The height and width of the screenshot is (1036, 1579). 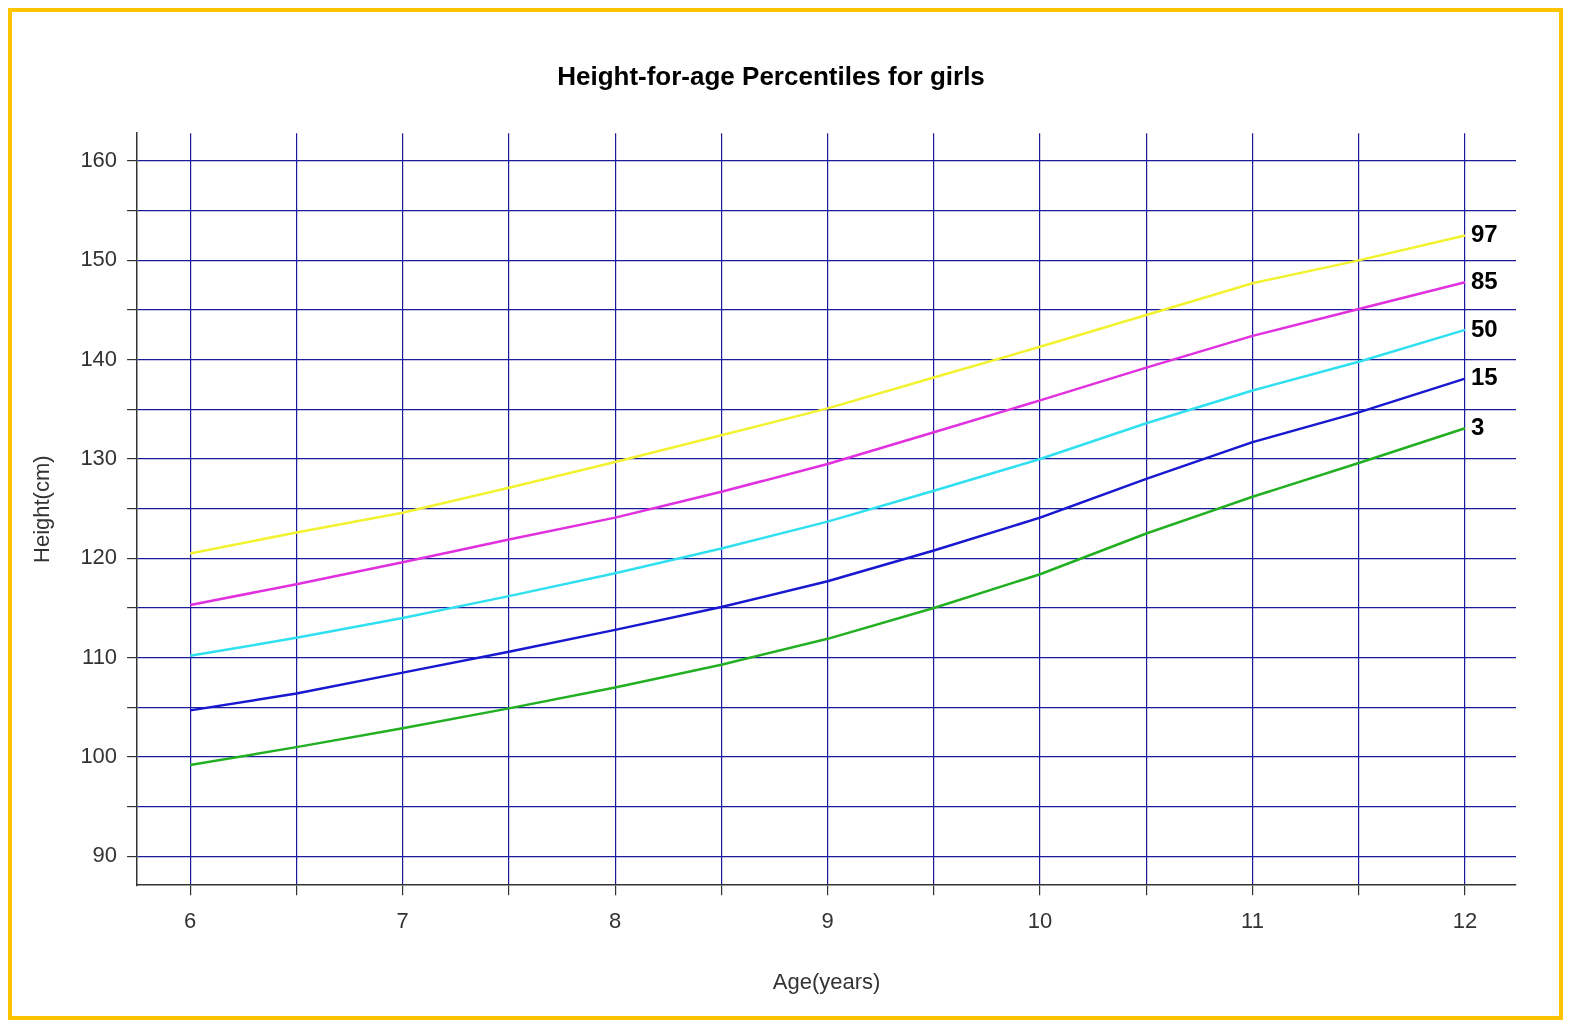 What do you see at coordinates (99, 259) in the screenshot?
I see `y-tick-label: 150` at bounding box center [99, 259].